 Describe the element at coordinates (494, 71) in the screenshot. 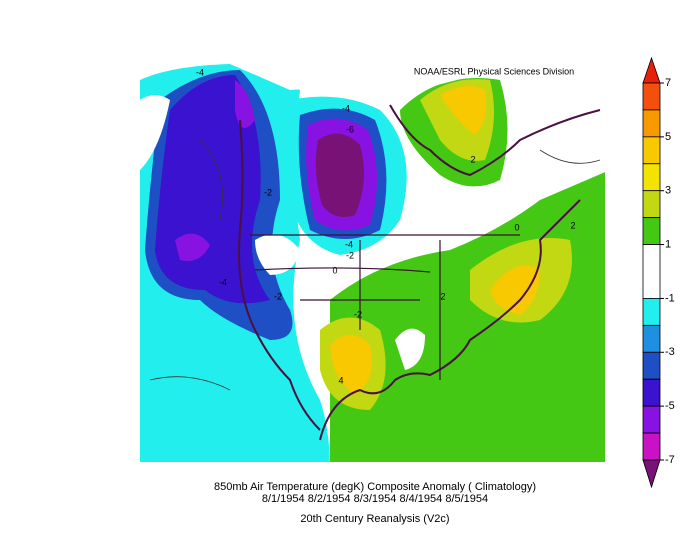

I see `credit: NOAA/ESRL Physical Sciences Division` at that location.